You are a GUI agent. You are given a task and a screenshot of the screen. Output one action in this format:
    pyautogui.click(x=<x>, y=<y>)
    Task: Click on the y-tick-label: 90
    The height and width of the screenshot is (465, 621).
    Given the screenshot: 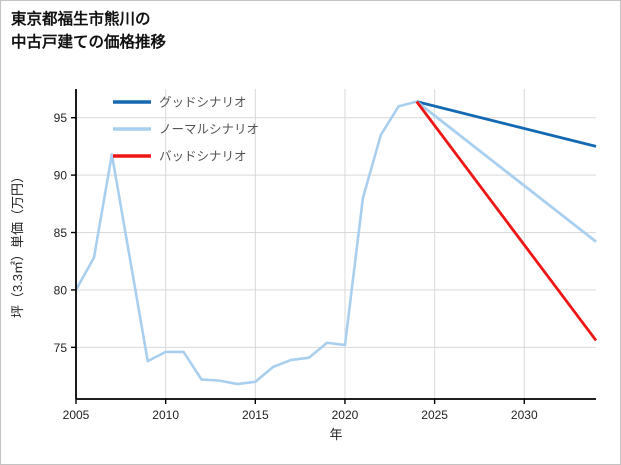 What is the action you would take?
    pyautogui.click(x=61, y=176)
    